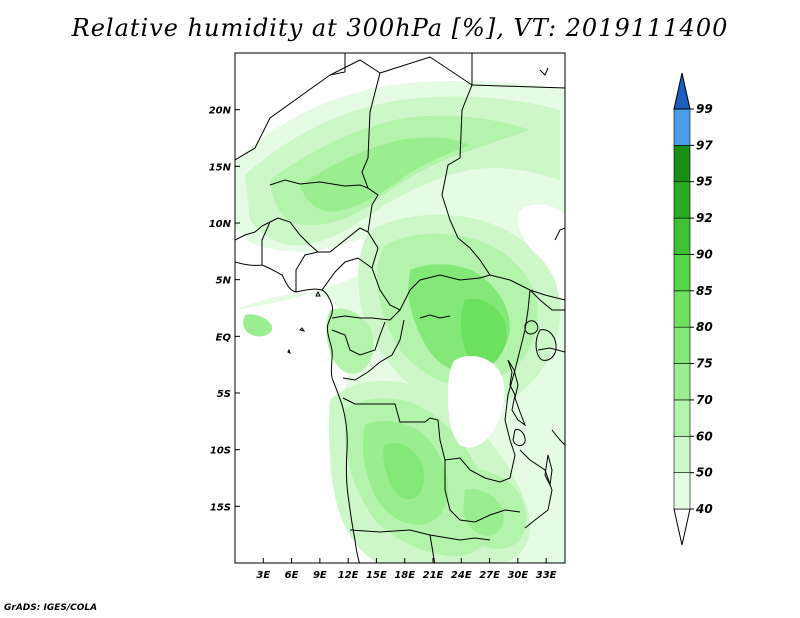 The height and width of the screenshot is (618, 800). I want to click on colorbar-label: 70, so click(704, 400).